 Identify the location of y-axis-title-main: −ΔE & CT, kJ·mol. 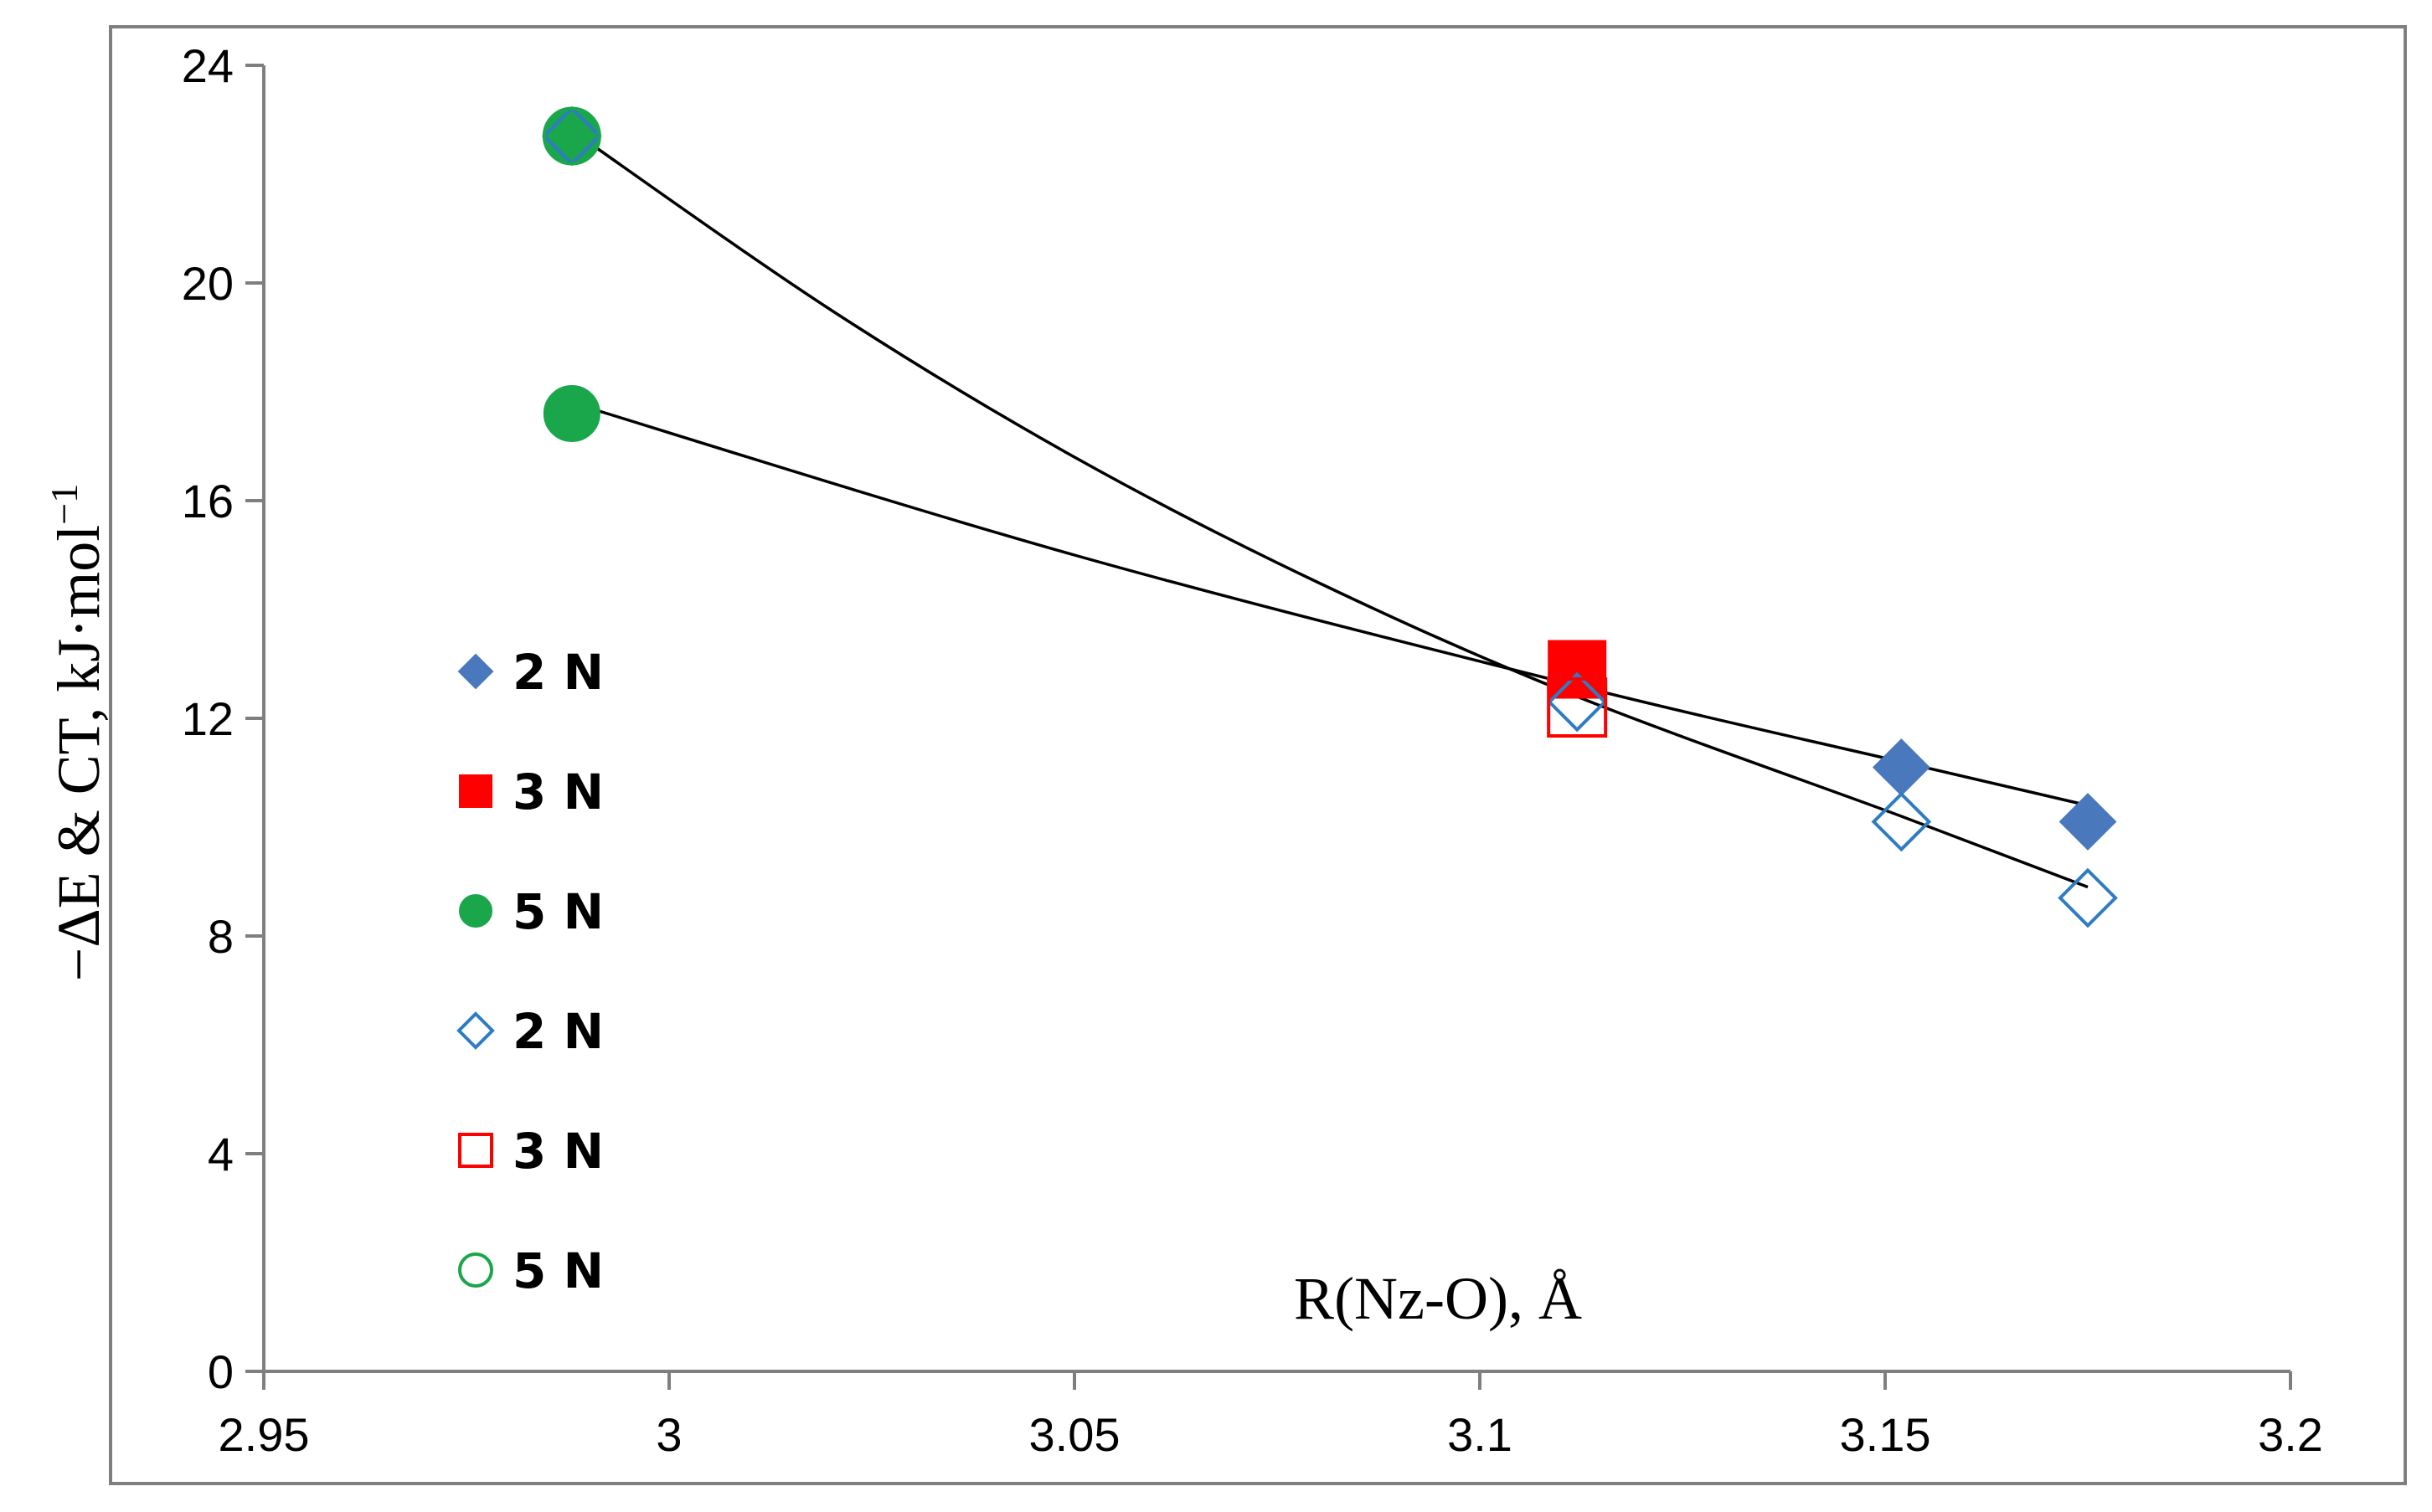
(78, 754).